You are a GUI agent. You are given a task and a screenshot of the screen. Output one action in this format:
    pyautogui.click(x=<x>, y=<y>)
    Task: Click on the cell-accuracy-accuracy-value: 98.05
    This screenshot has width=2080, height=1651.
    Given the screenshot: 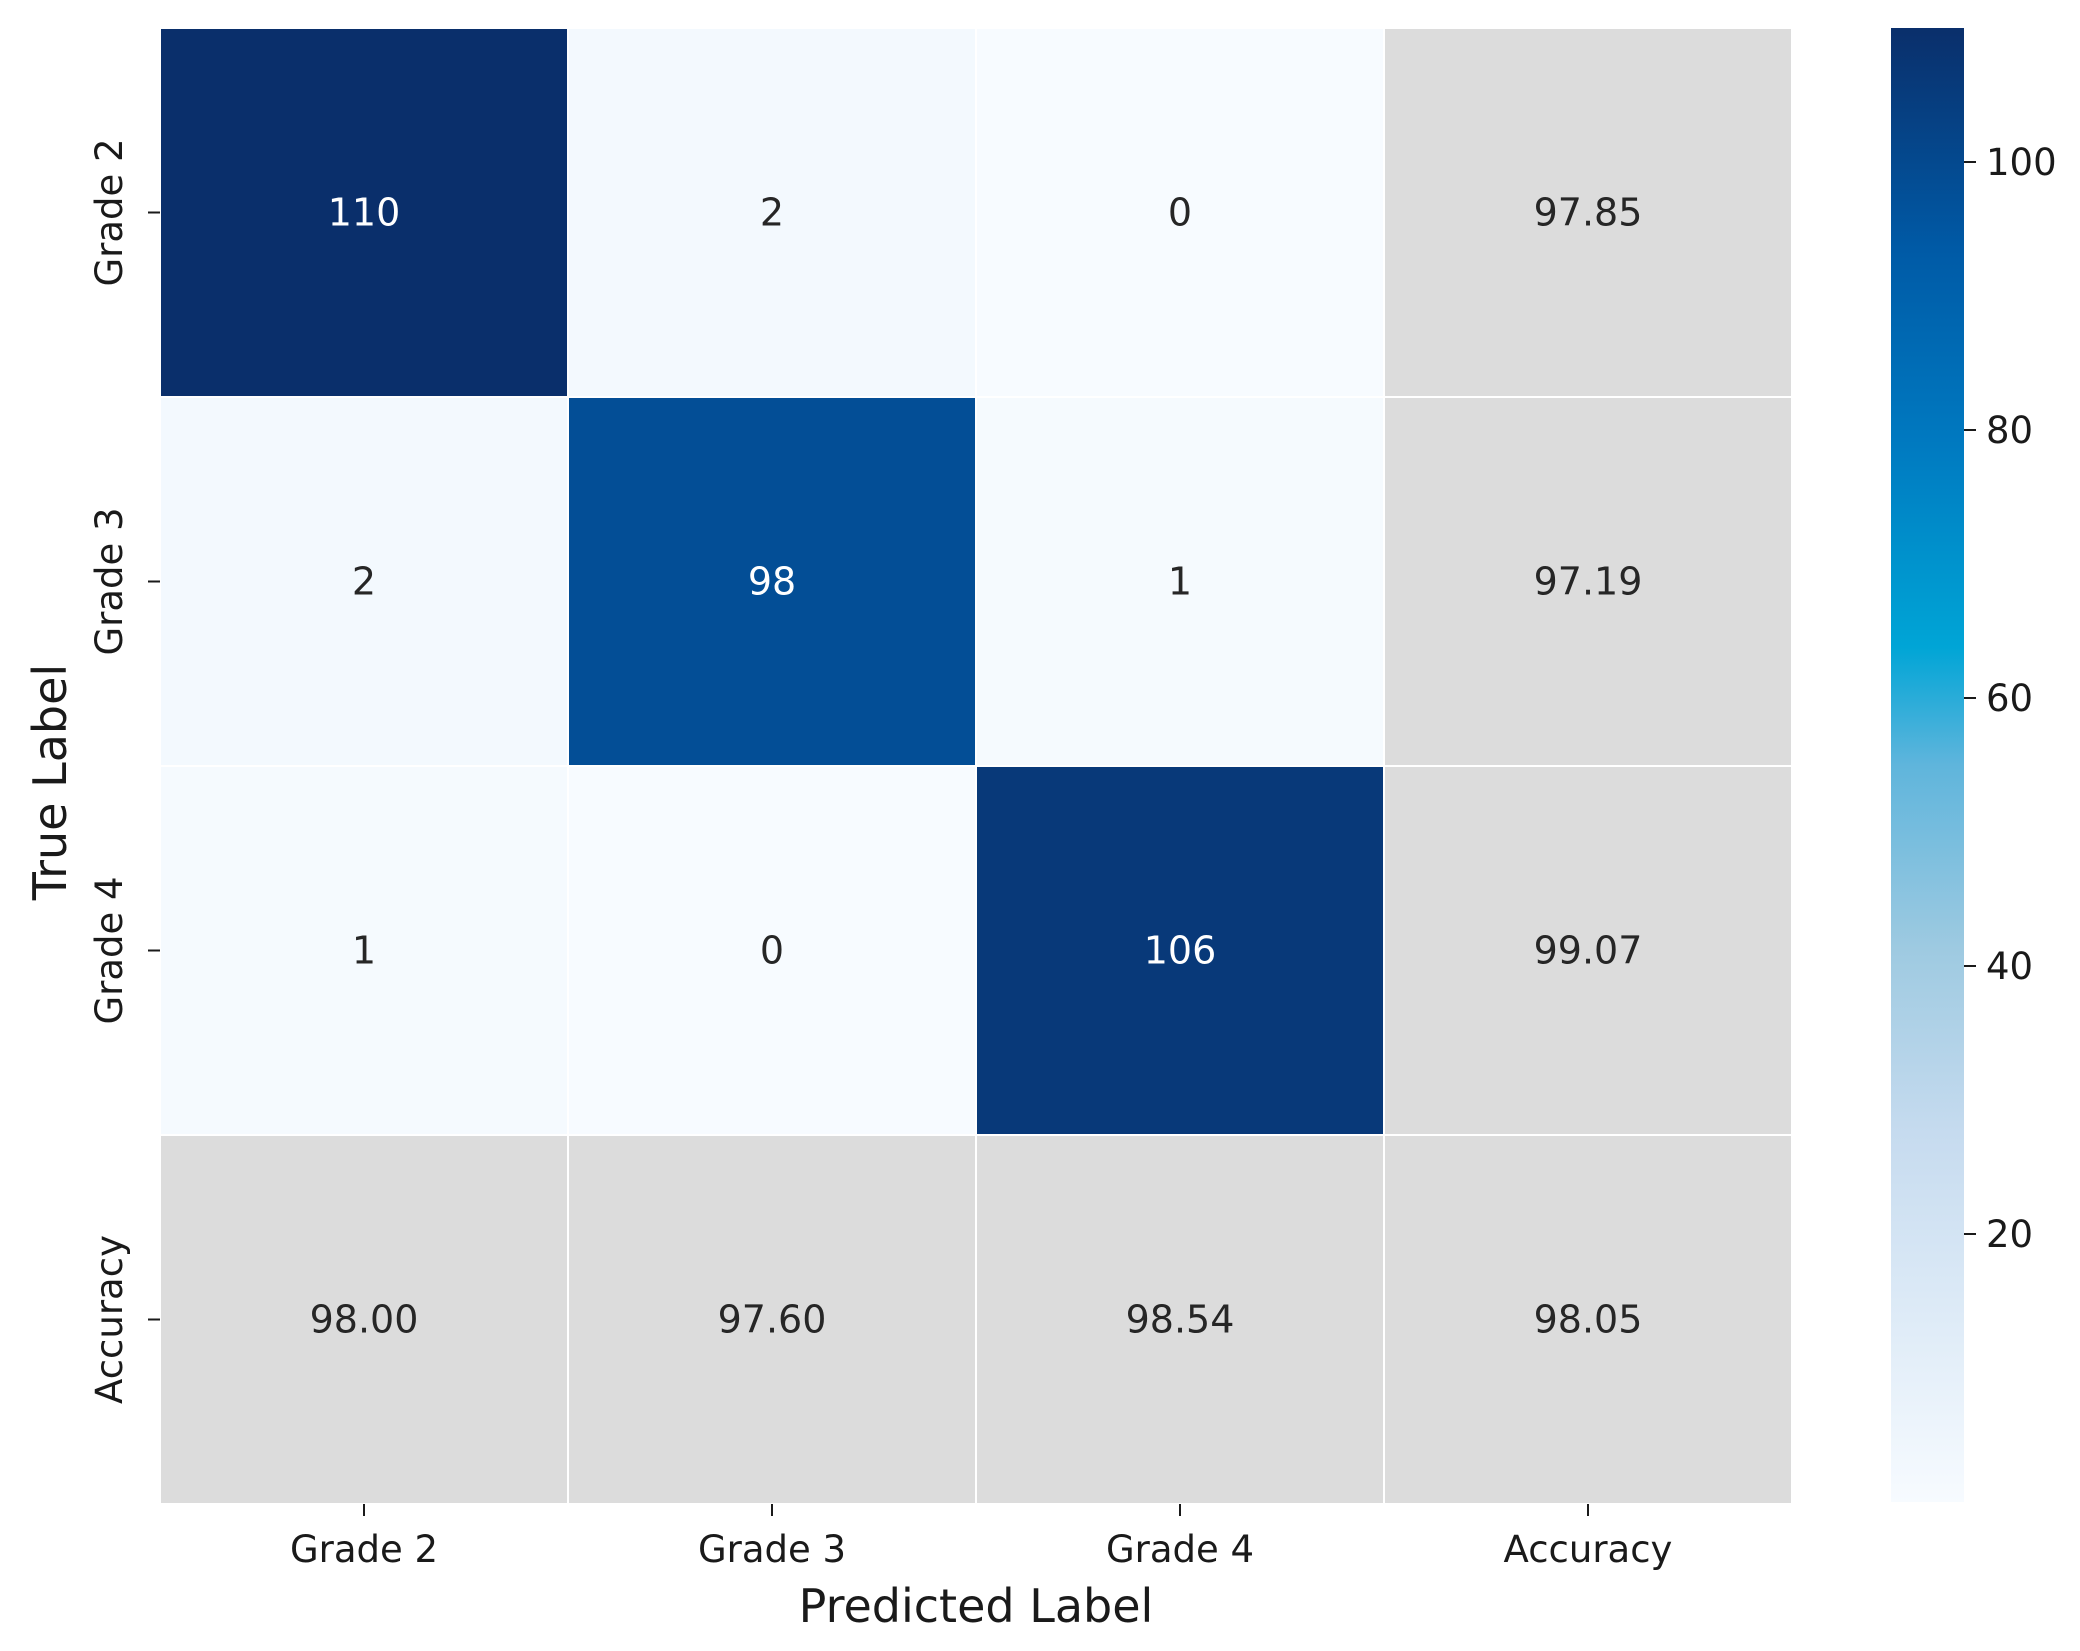 What is the action you would take?
    pyautogui.click(x=1588, y=1320)
    